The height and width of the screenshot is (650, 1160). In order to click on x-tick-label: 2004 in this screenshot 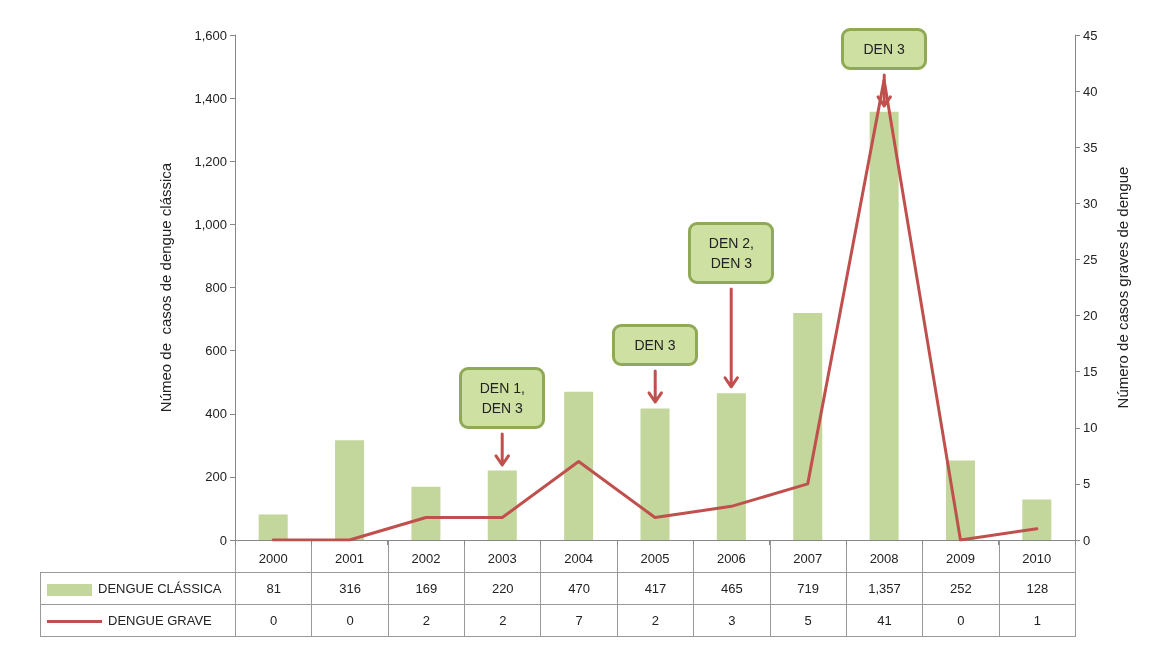, I will do `click(579, 558)`.